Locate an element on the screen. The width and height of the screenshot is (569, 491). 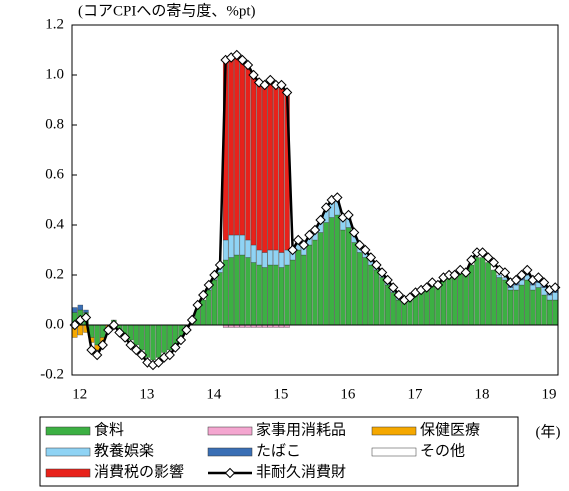
legend-label: その他 is located at coordinates (442, 450).